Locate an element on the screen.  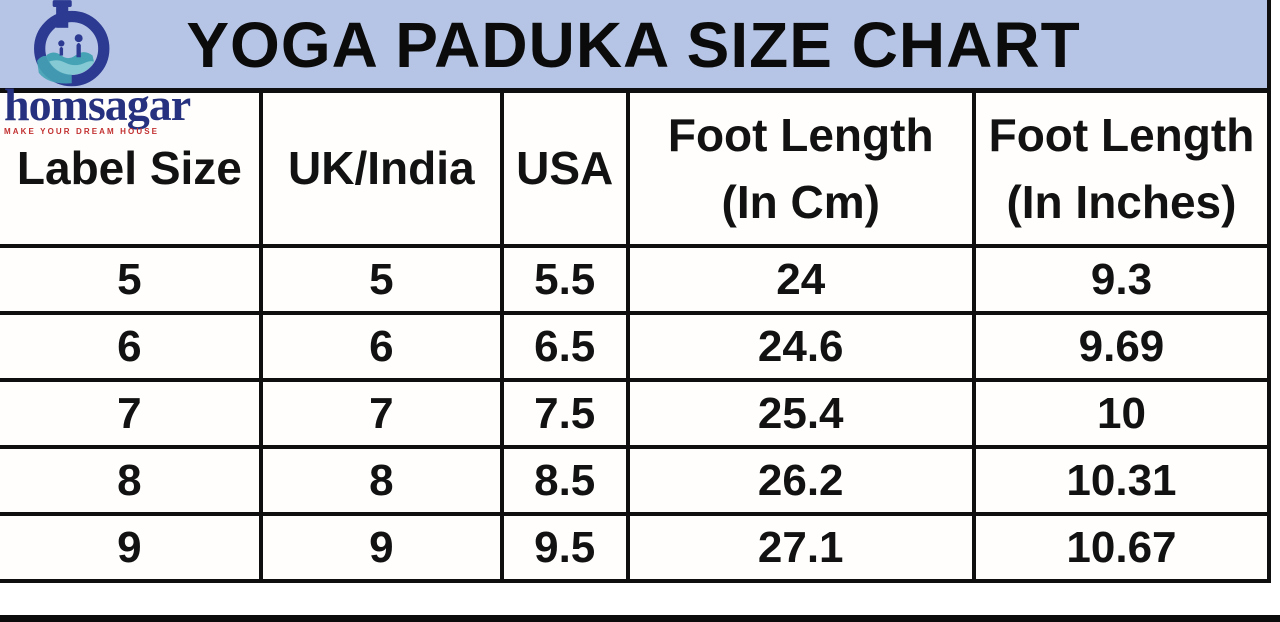
cell-usa: 5.5 is located at coordinates (564, 279).